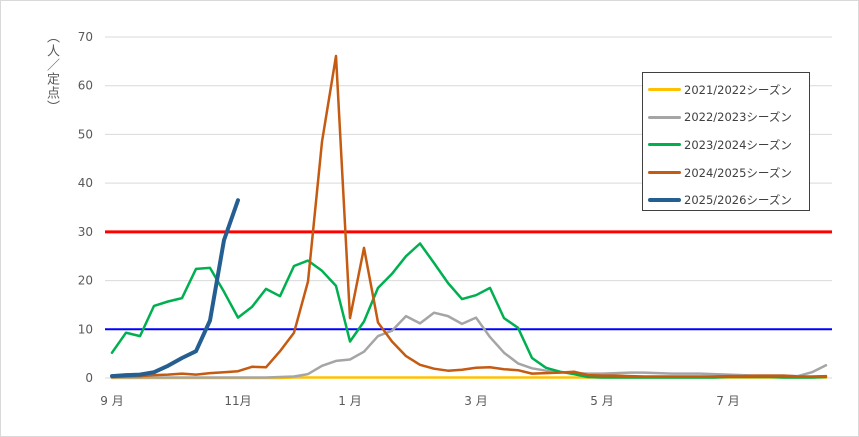 The image size is (859, 437). I want to click on legend-item: 2022/2023シーズン, so click(726, 118).